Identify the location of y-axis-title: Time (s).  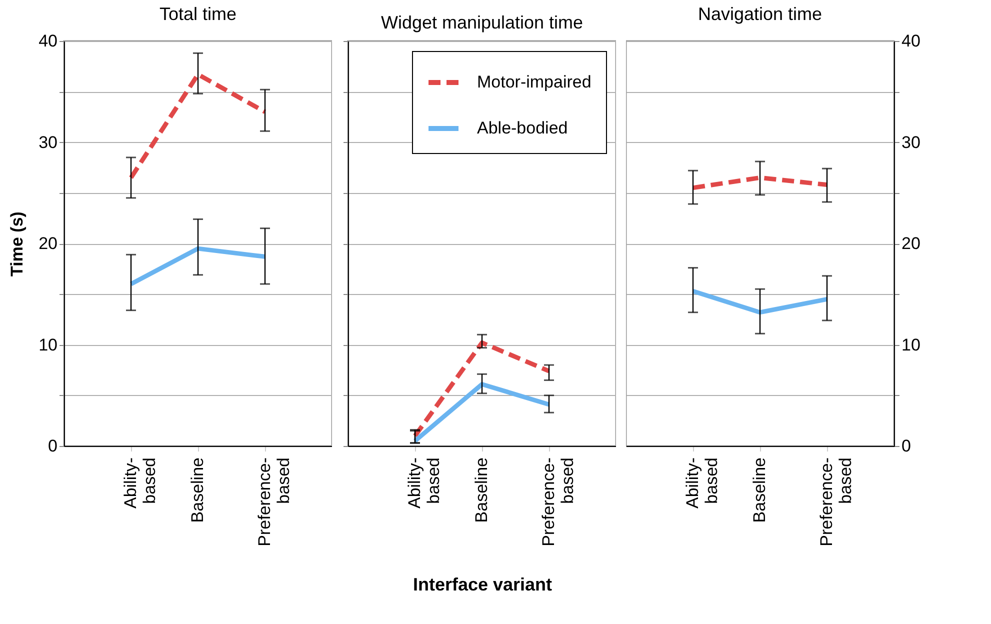
(17, 244).